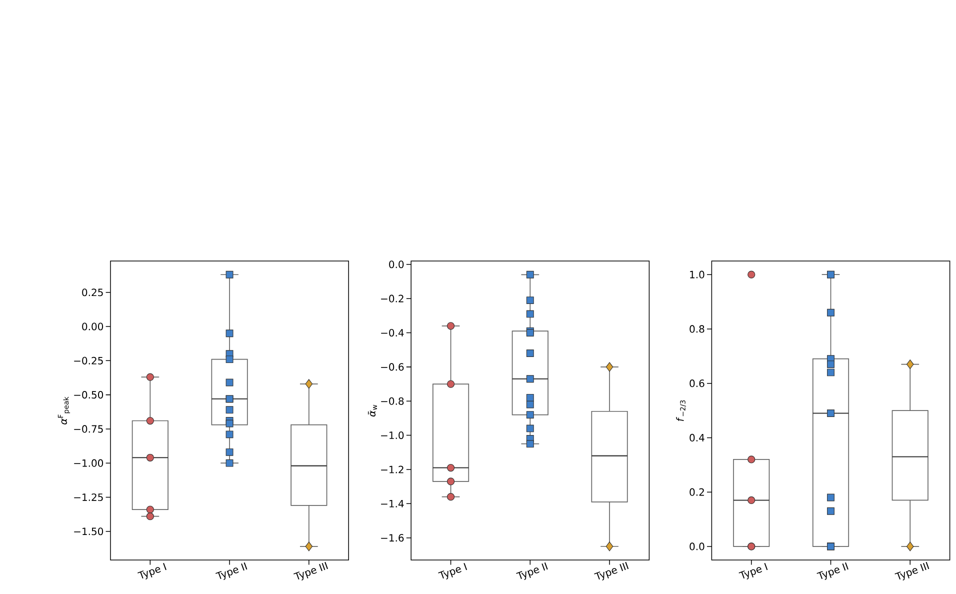  Describe the element at coordinates (89, 531) in the screenshot. I see `y-tick-label: −1.50` at that location.